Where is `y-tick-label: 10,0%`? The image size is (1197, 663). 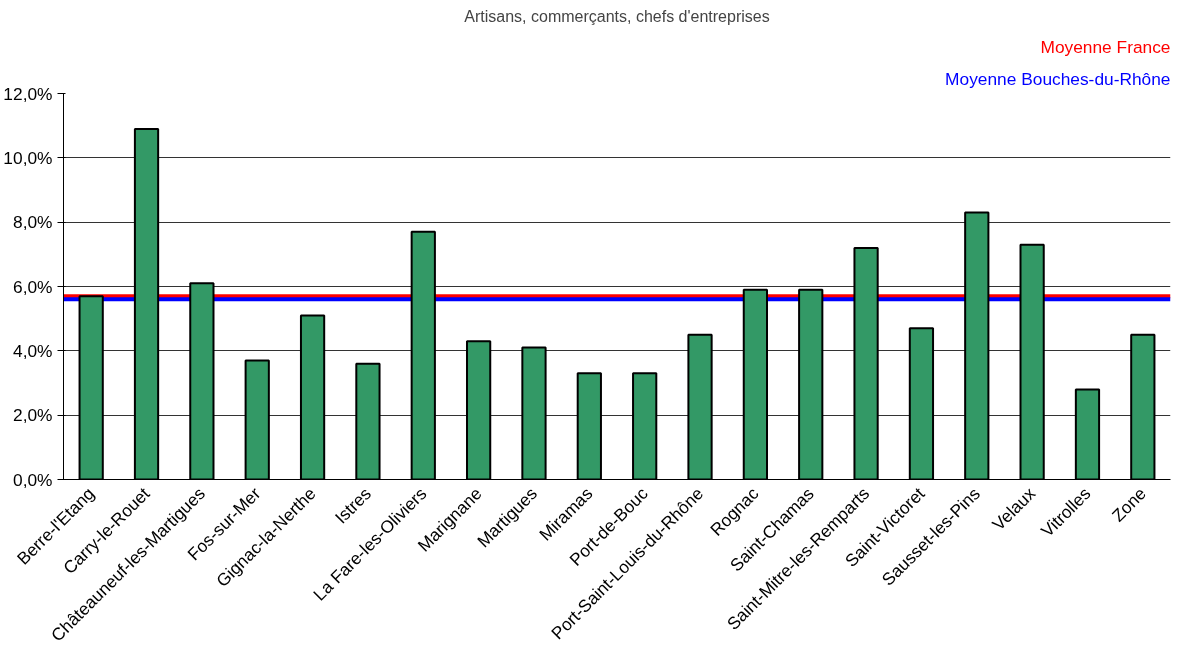
y-tick-label: 10,0% is located at coordinates (28, 157).